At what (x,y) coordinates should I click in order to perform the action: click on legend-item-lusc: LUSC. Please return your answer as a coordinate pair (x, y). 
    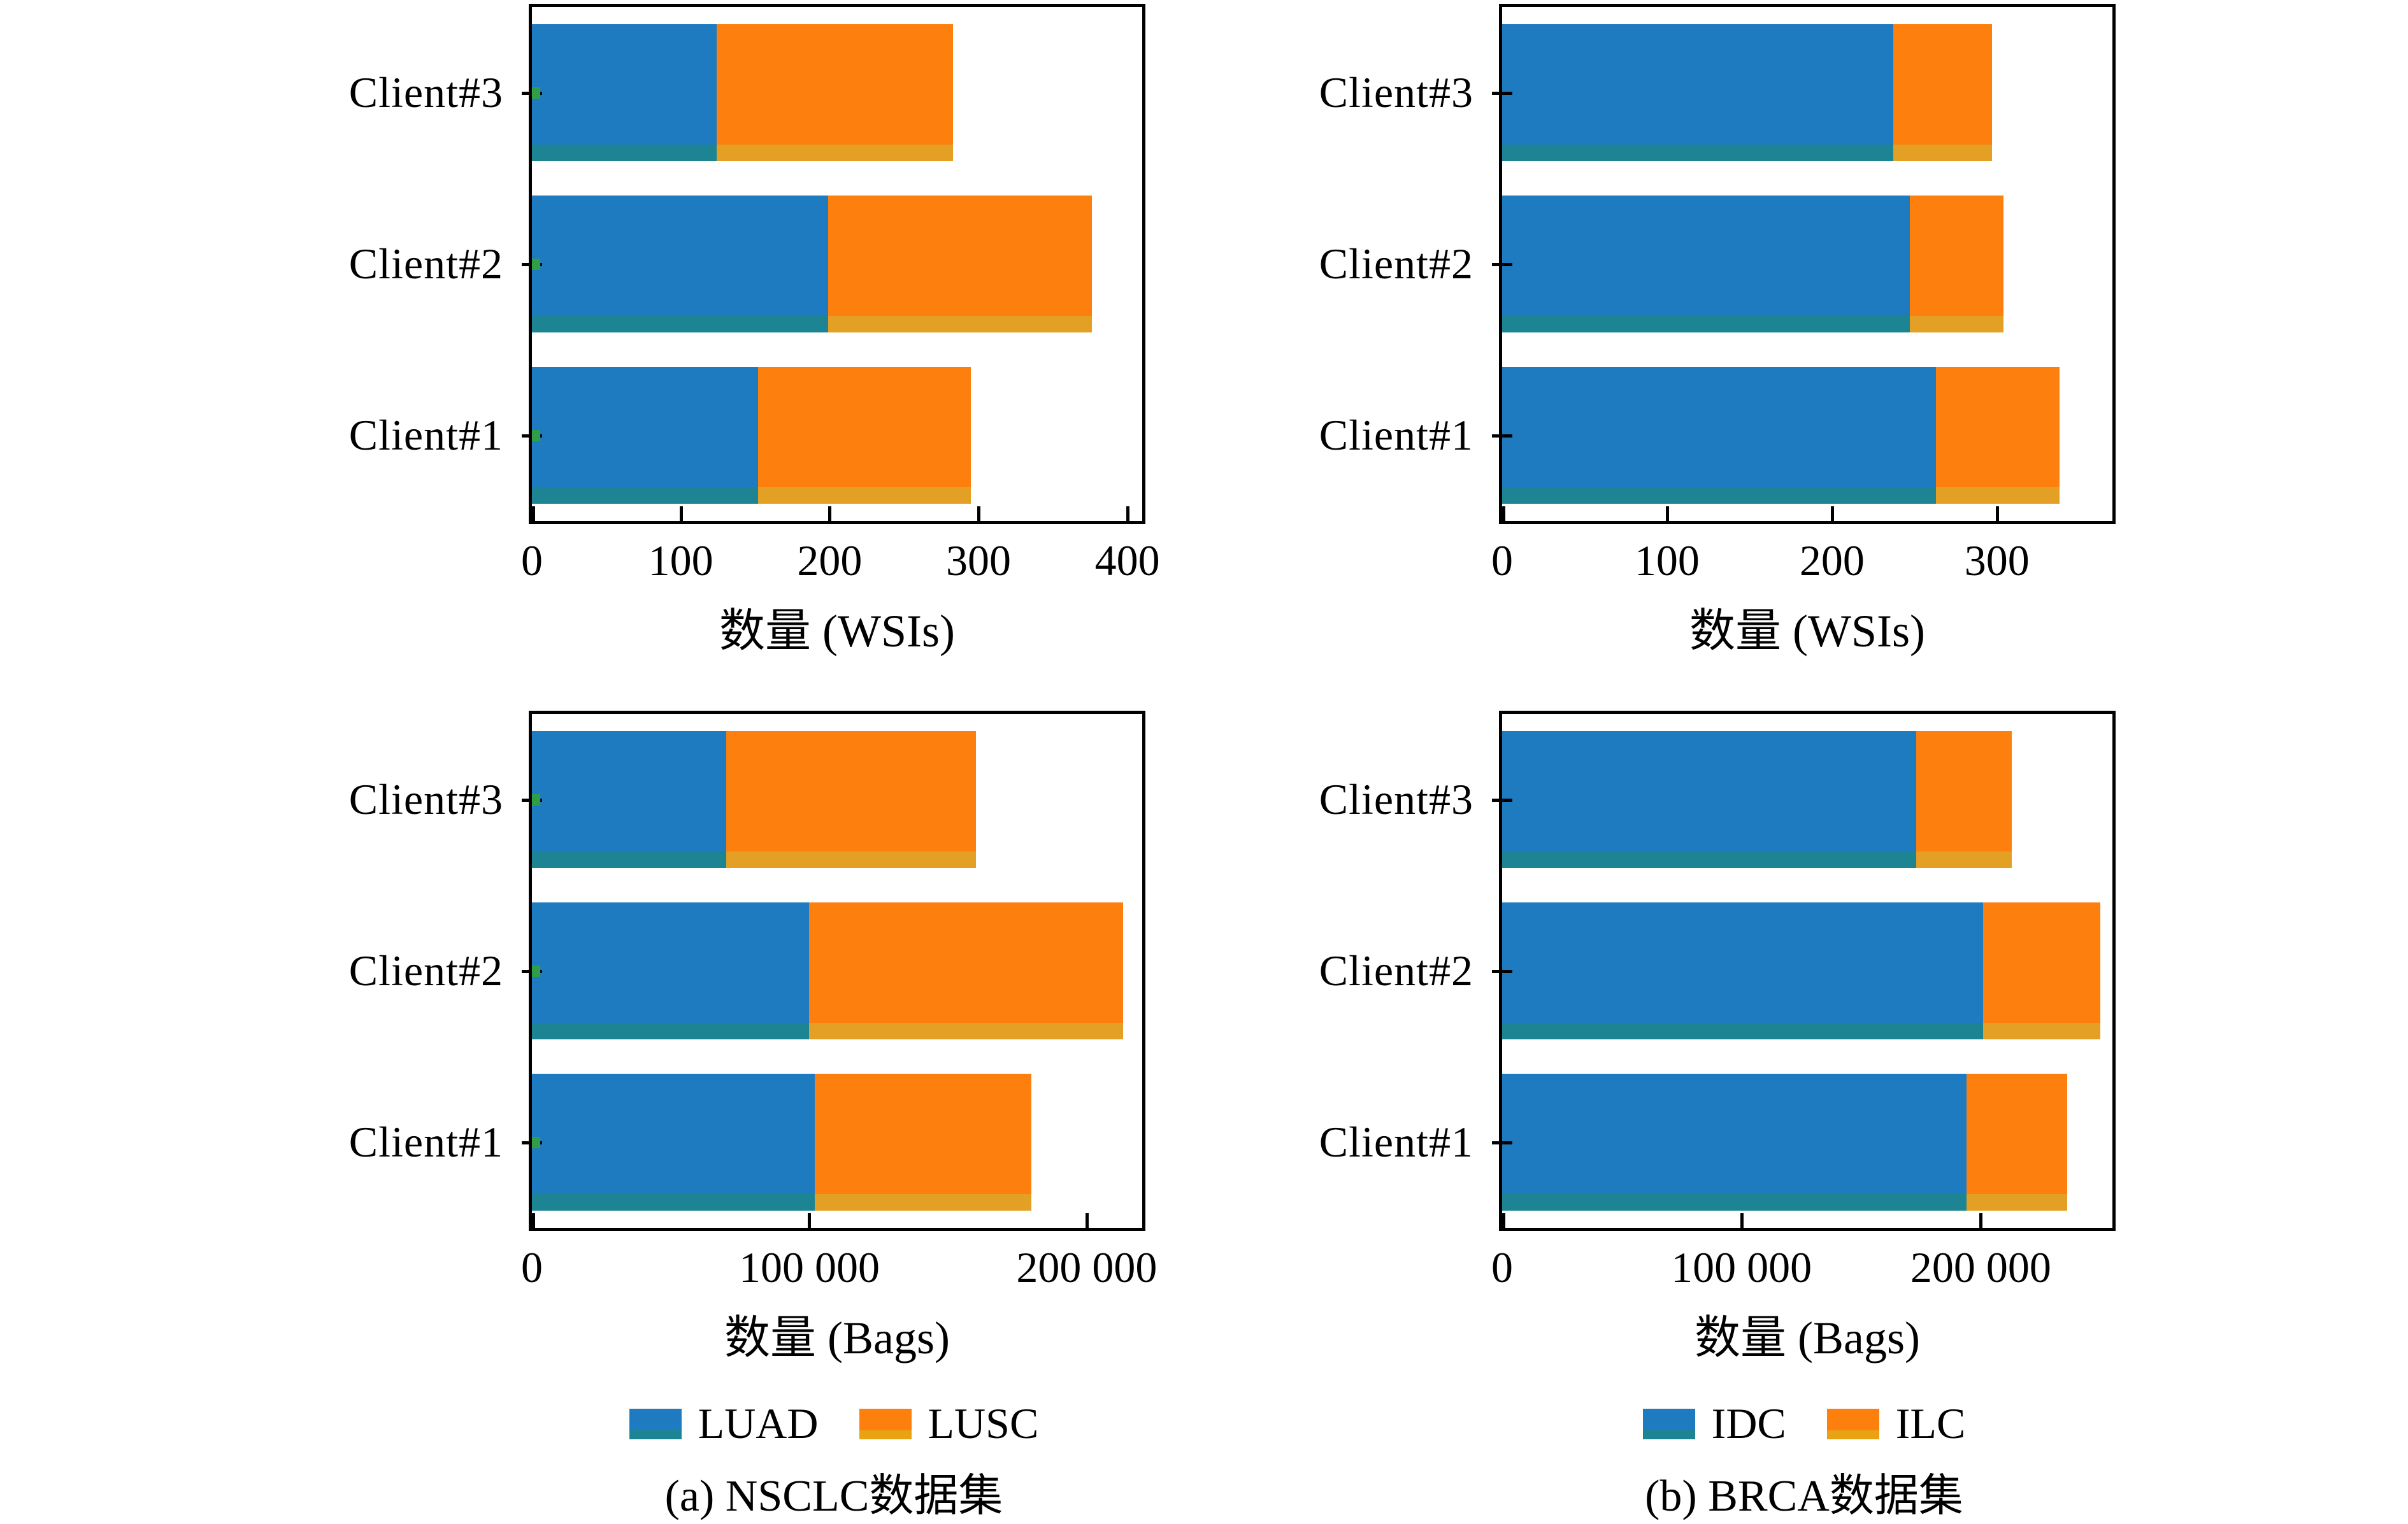
    Looking at the image, I should click on (949, 1424).